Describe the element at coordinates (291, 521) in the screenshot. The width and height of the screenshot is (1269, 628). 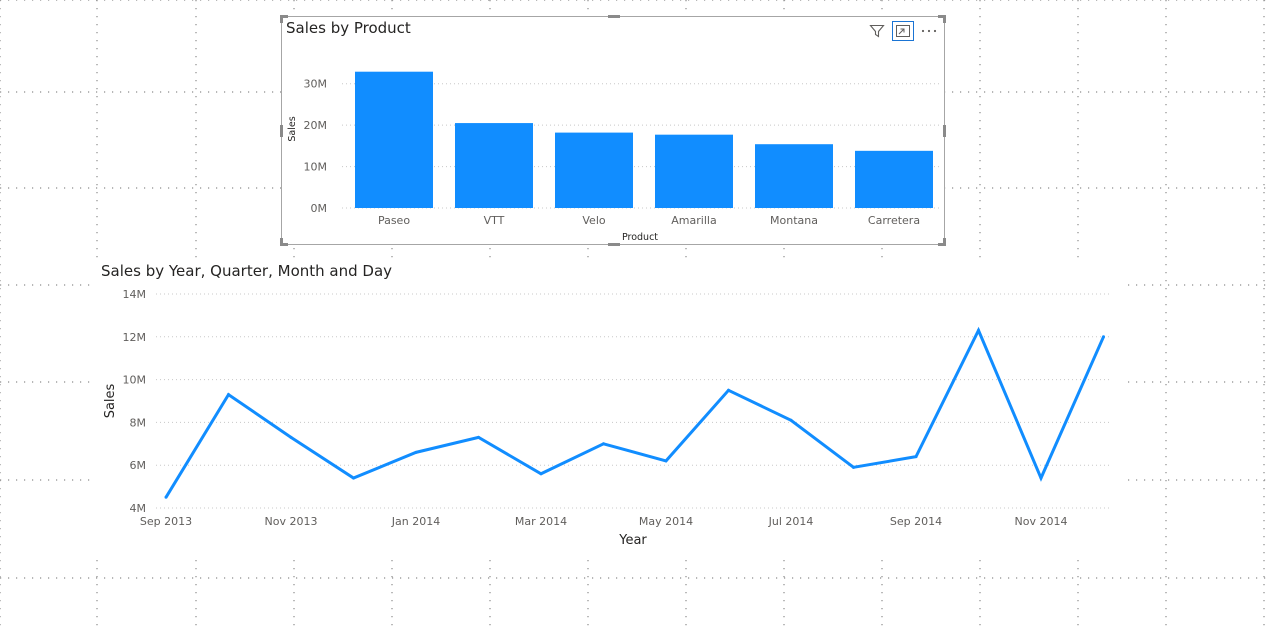
I see `line-x-tick-label: Nov 2013` at that location.